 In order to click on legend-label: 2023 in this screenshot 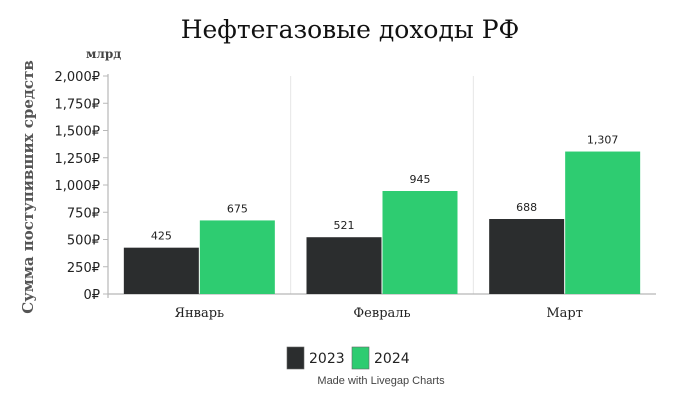, I will do `click(327, 359)`.